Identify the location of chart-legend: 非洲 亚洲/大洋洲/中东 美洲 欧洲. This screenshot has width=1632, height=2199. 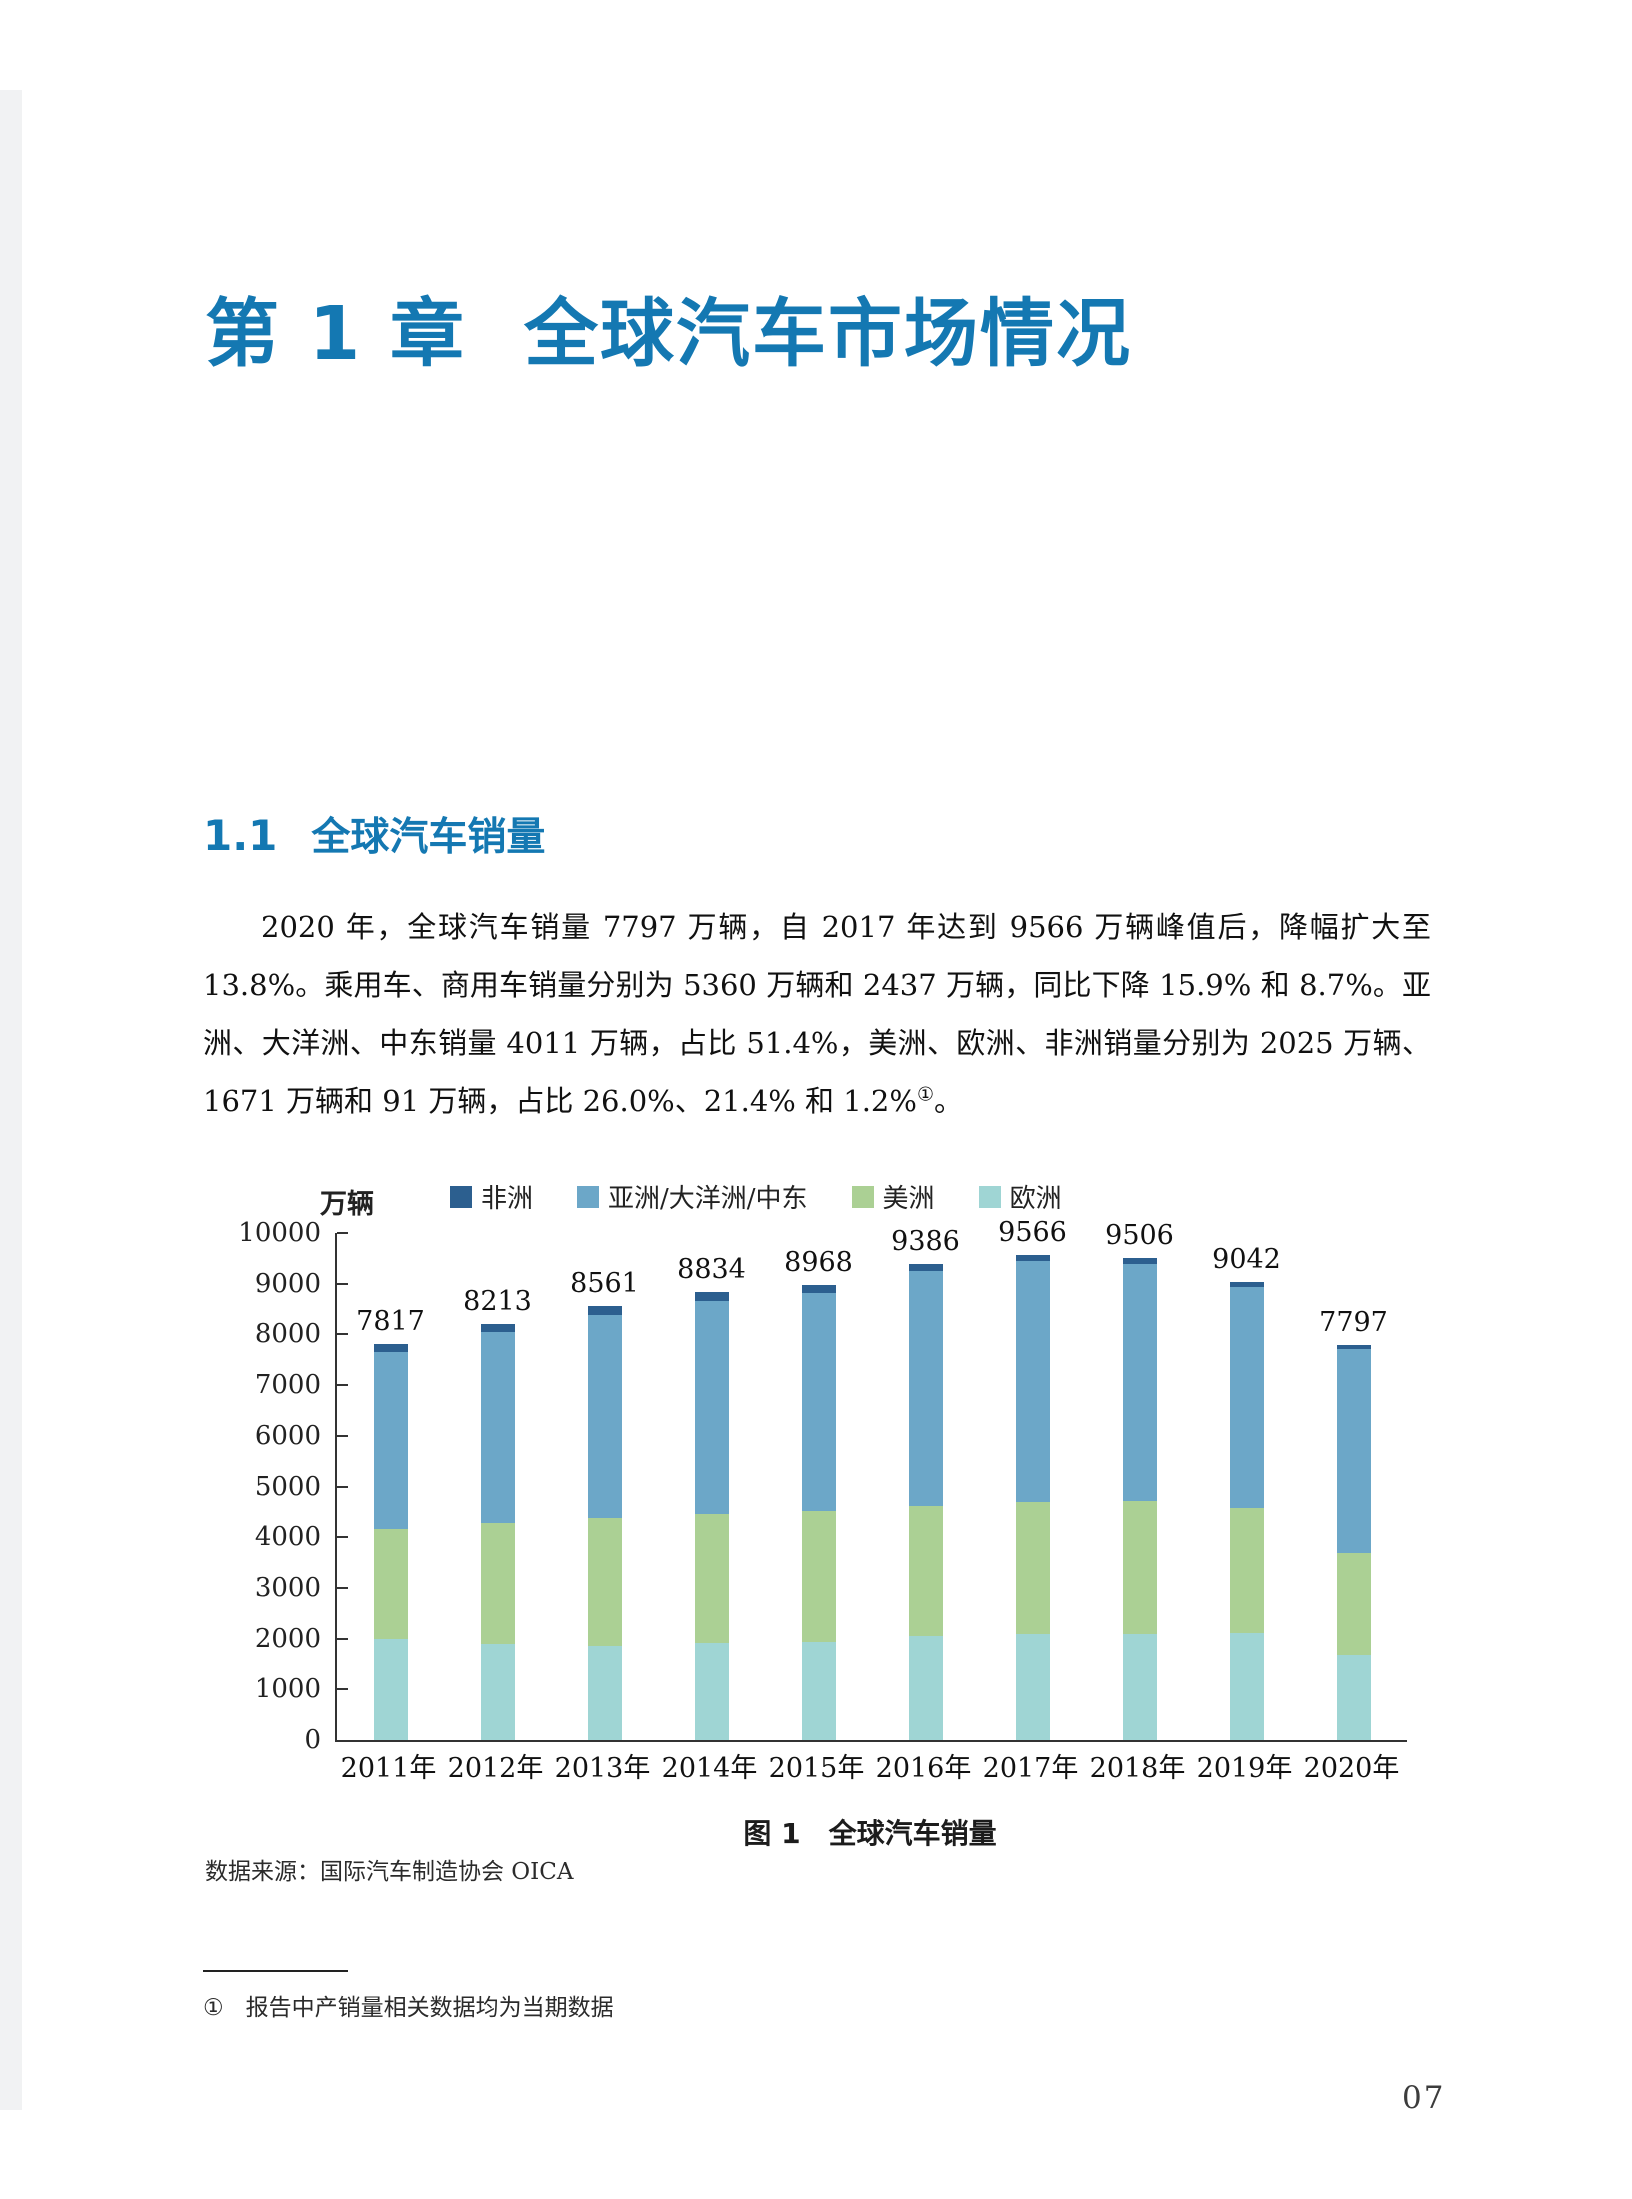
(756, 1196).